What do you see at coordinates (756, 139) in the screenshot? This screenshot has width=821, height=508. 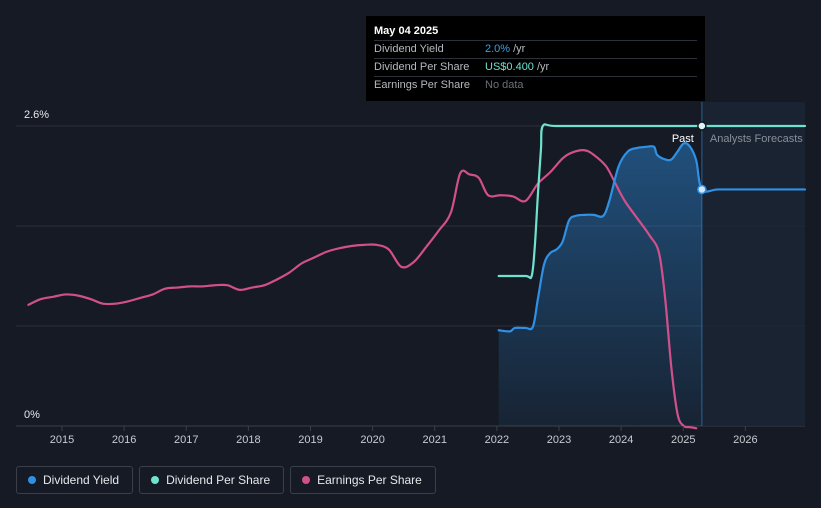 I see `forecast-label: Analysts Forecasts` at bounding box center [756, 139].